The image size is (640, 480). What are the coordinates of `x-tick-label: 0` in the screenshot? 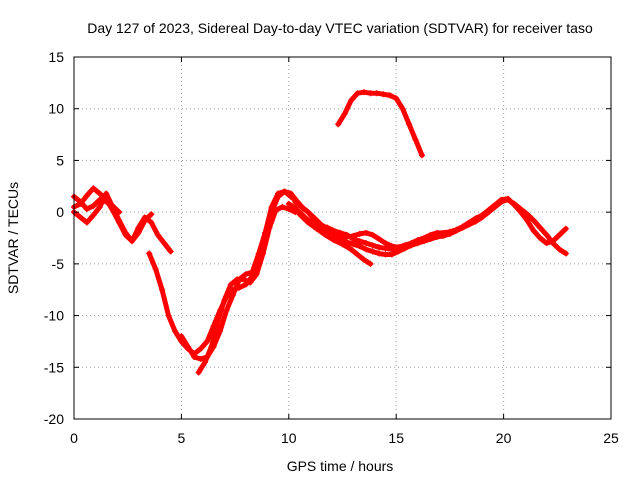 It's located at (74, 438).